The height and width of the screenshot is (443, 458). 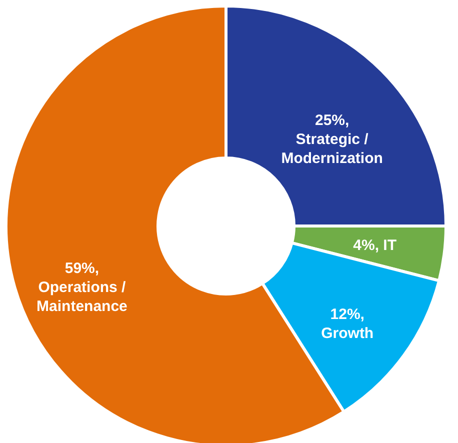 What do you see at coordinates (347, 333) in the screenshot?
I see `slice-label: Growth` at bounding box center [347, 333].